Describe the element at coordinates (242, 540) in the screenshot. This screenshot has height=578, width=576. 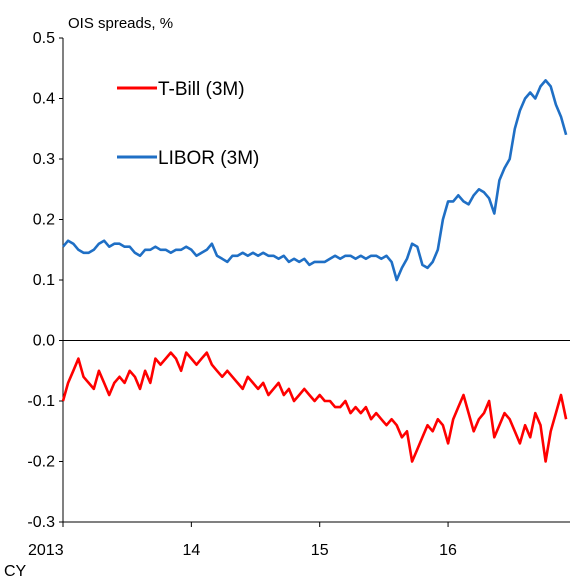
I see `x-axis: 2013 14 15 16` at that location.